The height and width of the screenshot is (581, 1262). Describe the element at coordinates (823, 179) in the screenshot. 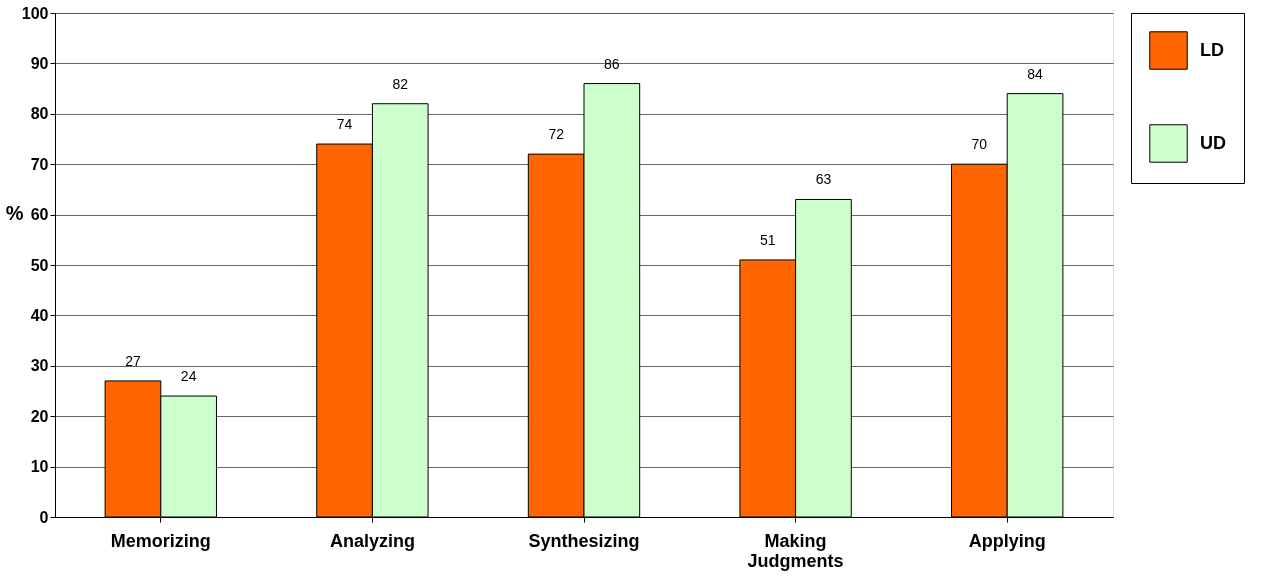

I see `data-label: 63` at that location.